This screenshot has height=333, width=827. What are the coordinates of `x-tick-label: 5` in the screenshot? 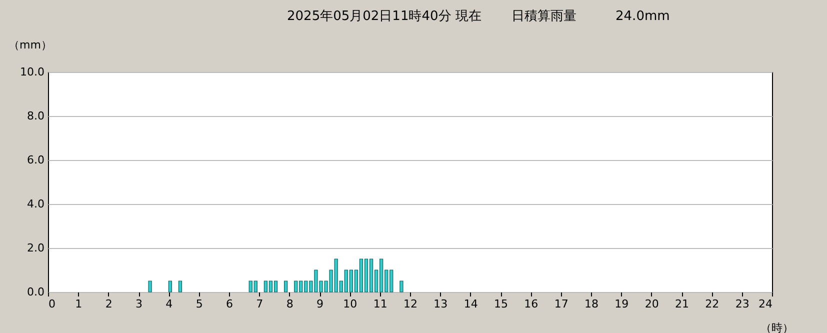 It's located at (199, 304).